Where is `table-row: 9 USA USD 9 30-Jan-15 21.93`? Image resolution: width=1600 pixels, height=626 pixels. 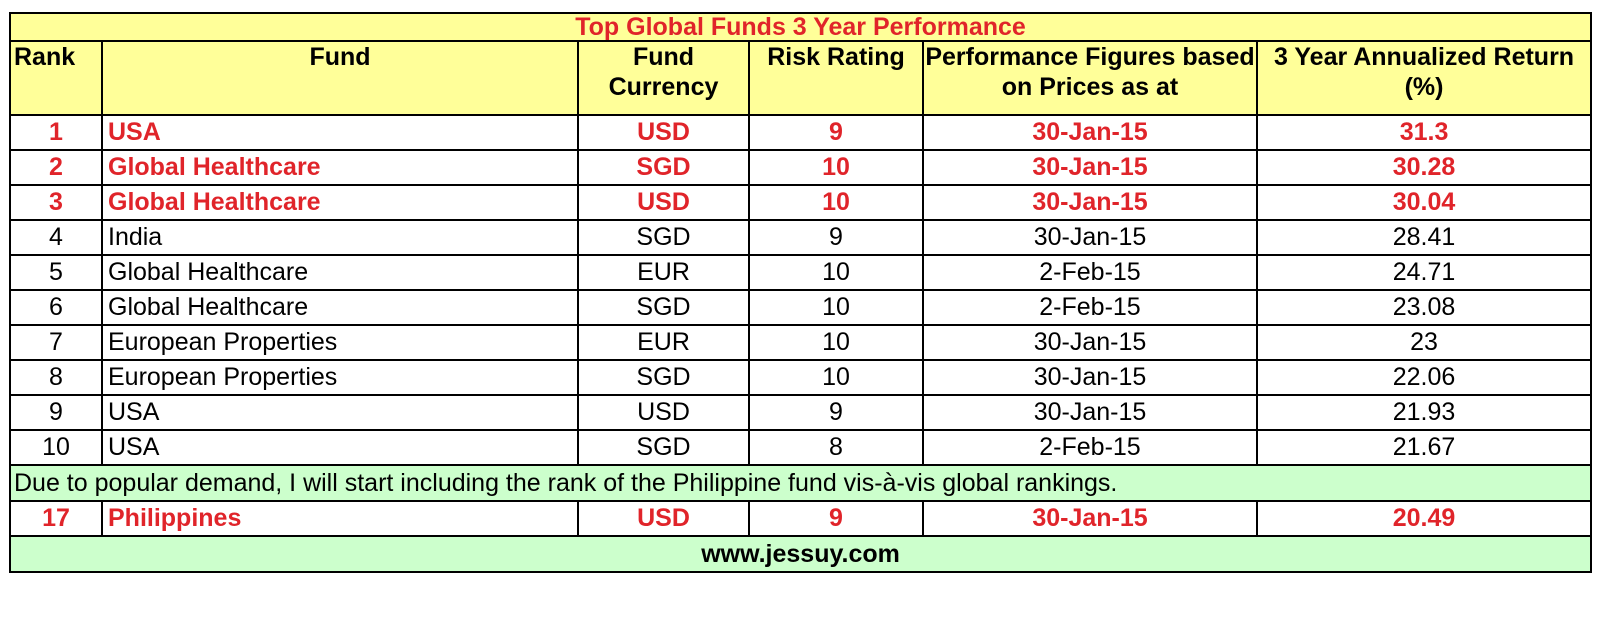
table-row: 9 USA USD 9 30-Jan-15 21.93 is located at coordinates (801, 412).